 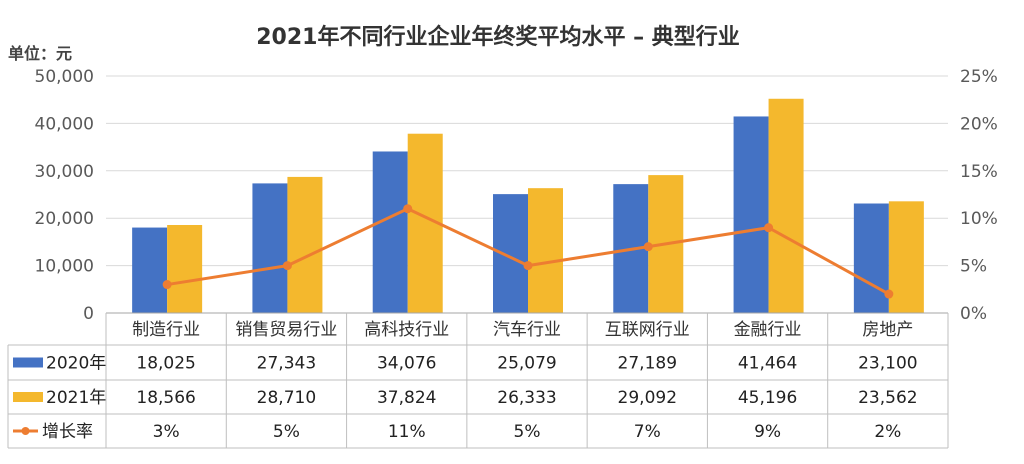 What do you see at coordinates (979, 172) in the screenshot?
I see `right-tick-label: 15%` at bounding box center [979, 172].